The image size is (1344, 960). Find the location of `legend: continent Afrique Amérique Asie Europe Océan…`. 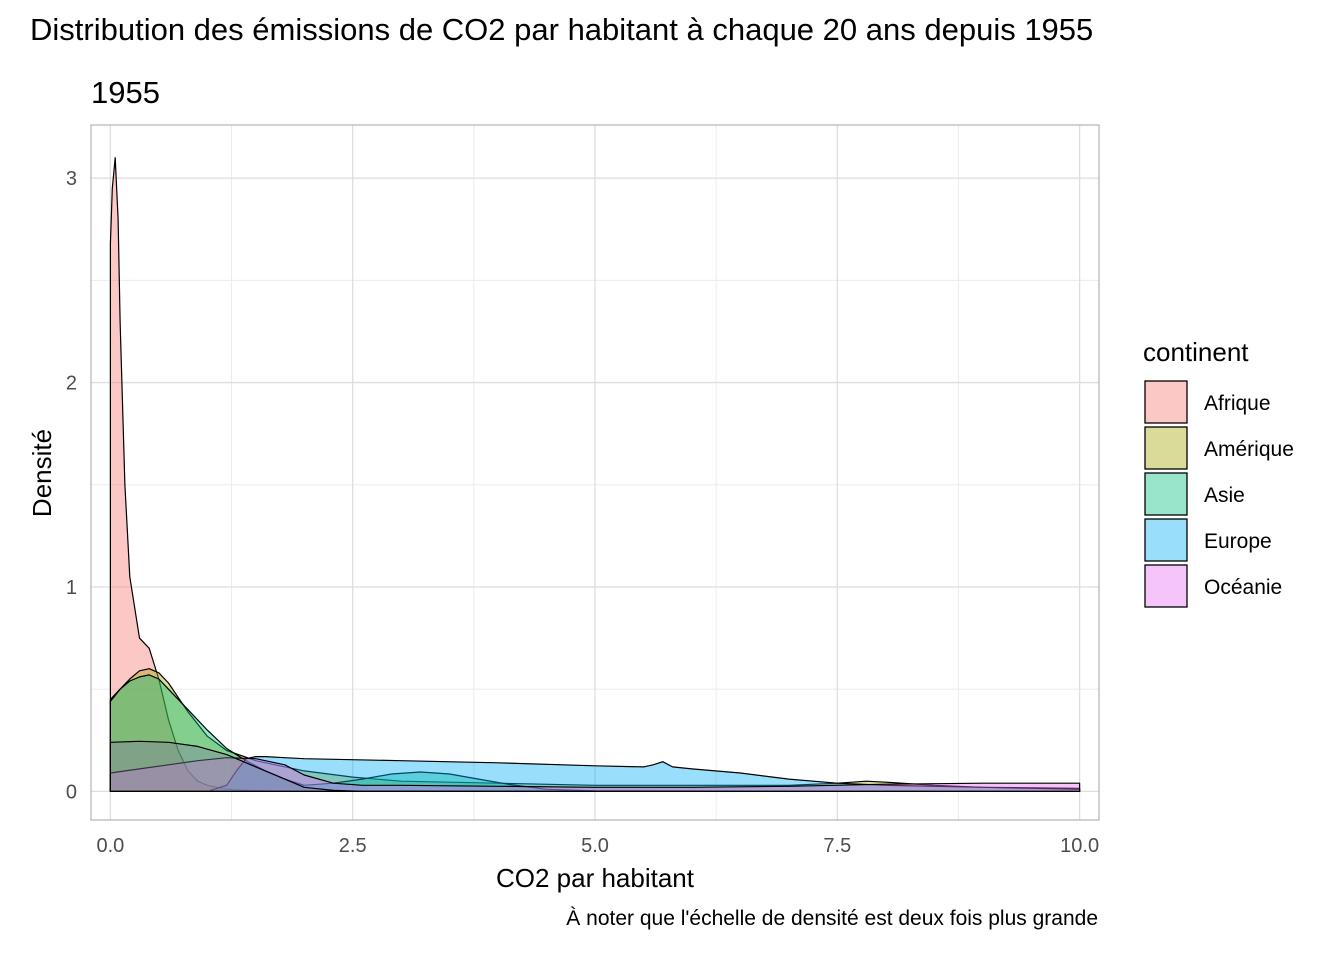

legend: continent Afrique Amérique Asie Europe Océan… is located at coordinates (1218, 472).